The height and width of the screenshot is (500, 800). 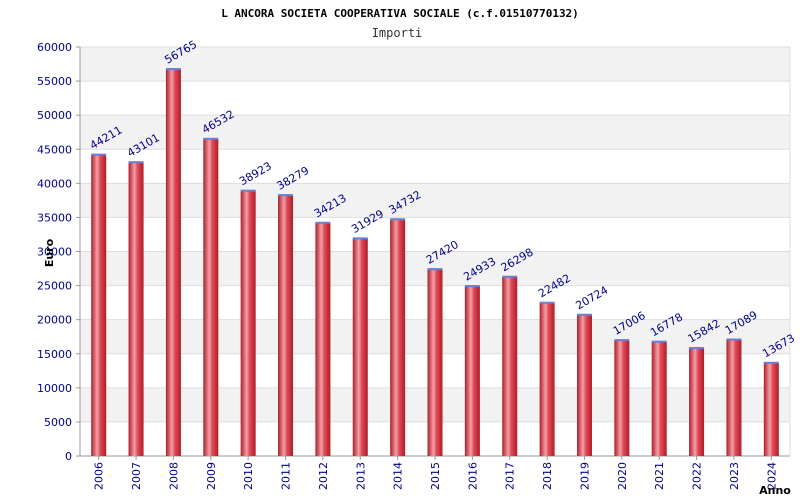 What do you see at coordinates (211, 476) in the screenshot?
I see `x-tick-label: 2009` at bounding box center [211, 476].